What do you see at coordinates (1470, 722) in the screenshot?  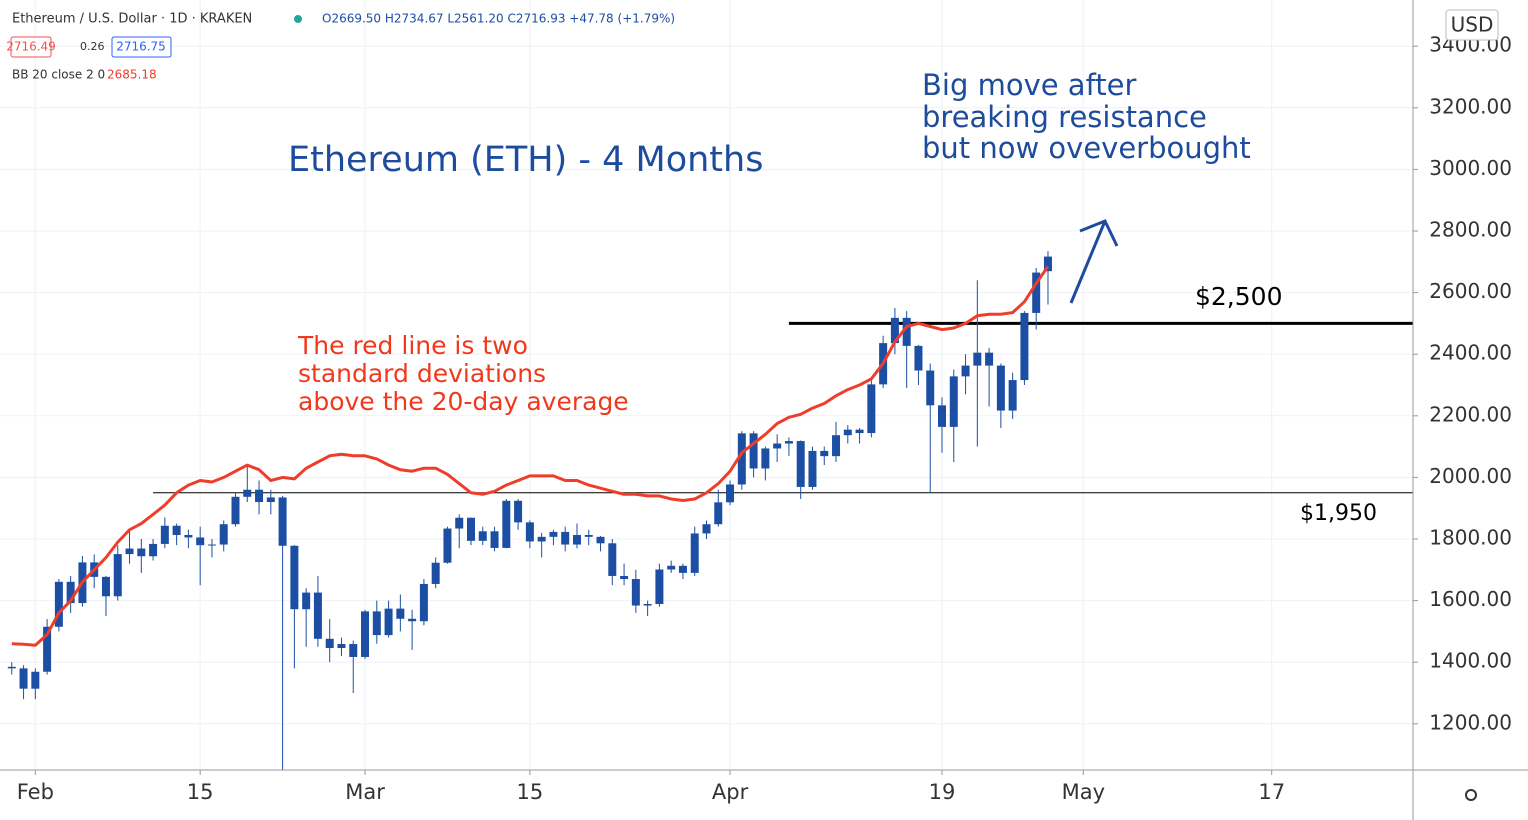 I see `y-tick-label: 1200.00` at bounding box center [1470, 722].